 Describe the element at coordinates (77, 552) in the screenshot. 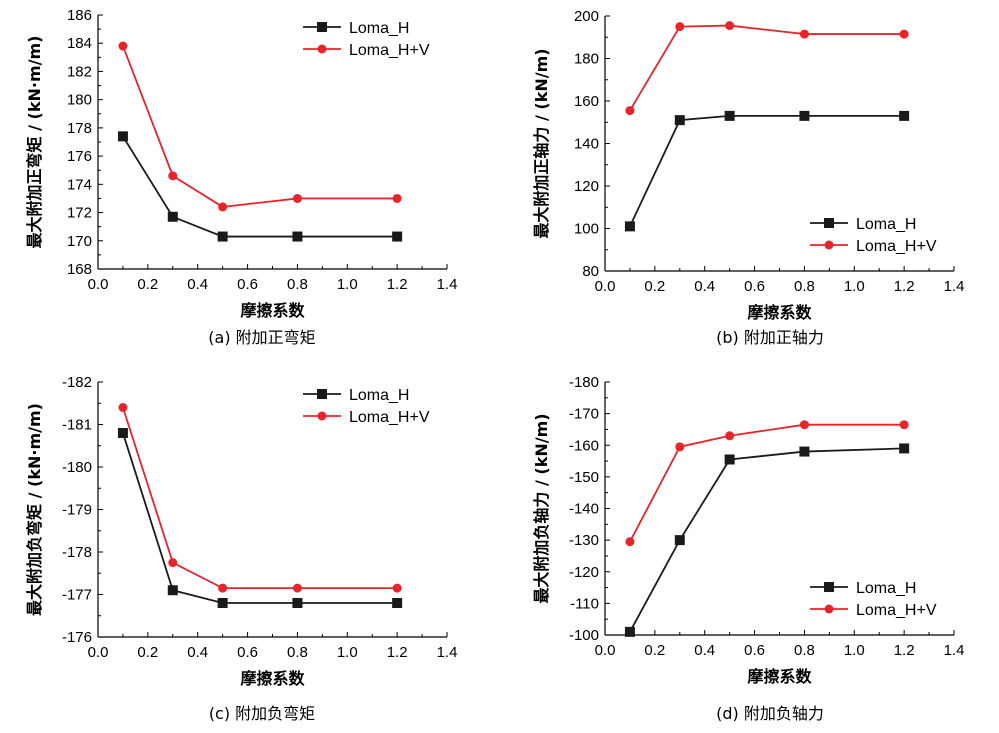

I see `y-tick-label: -178` at that location.